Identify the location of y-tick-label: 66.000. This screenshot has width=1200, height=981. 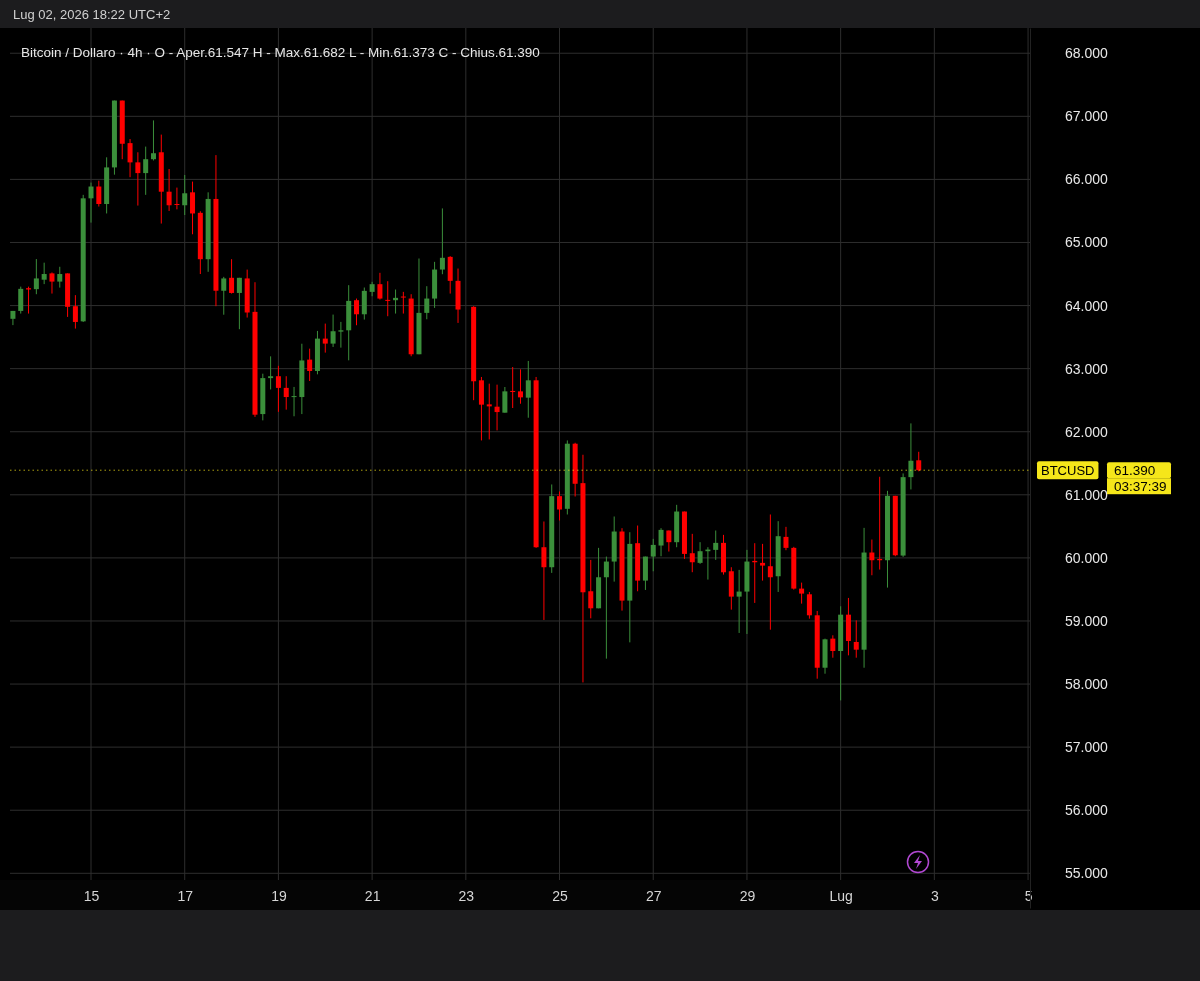
(1087, 179).